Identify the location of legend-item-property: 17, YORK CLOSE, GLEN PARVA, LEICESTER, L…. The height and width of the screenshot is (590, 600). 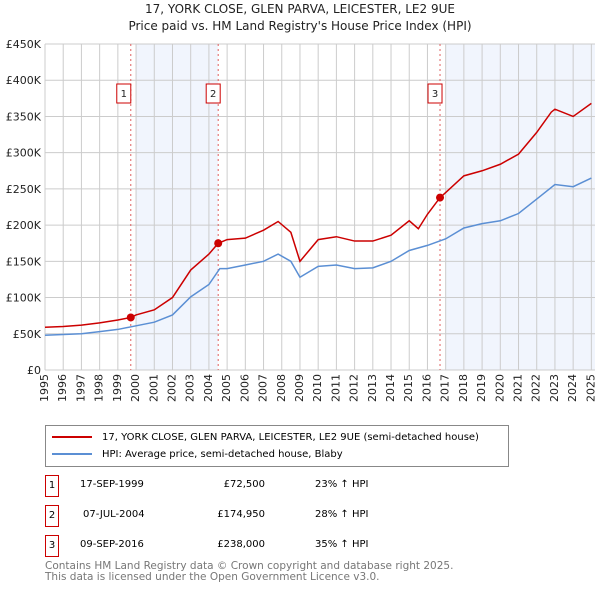
(265, 437).